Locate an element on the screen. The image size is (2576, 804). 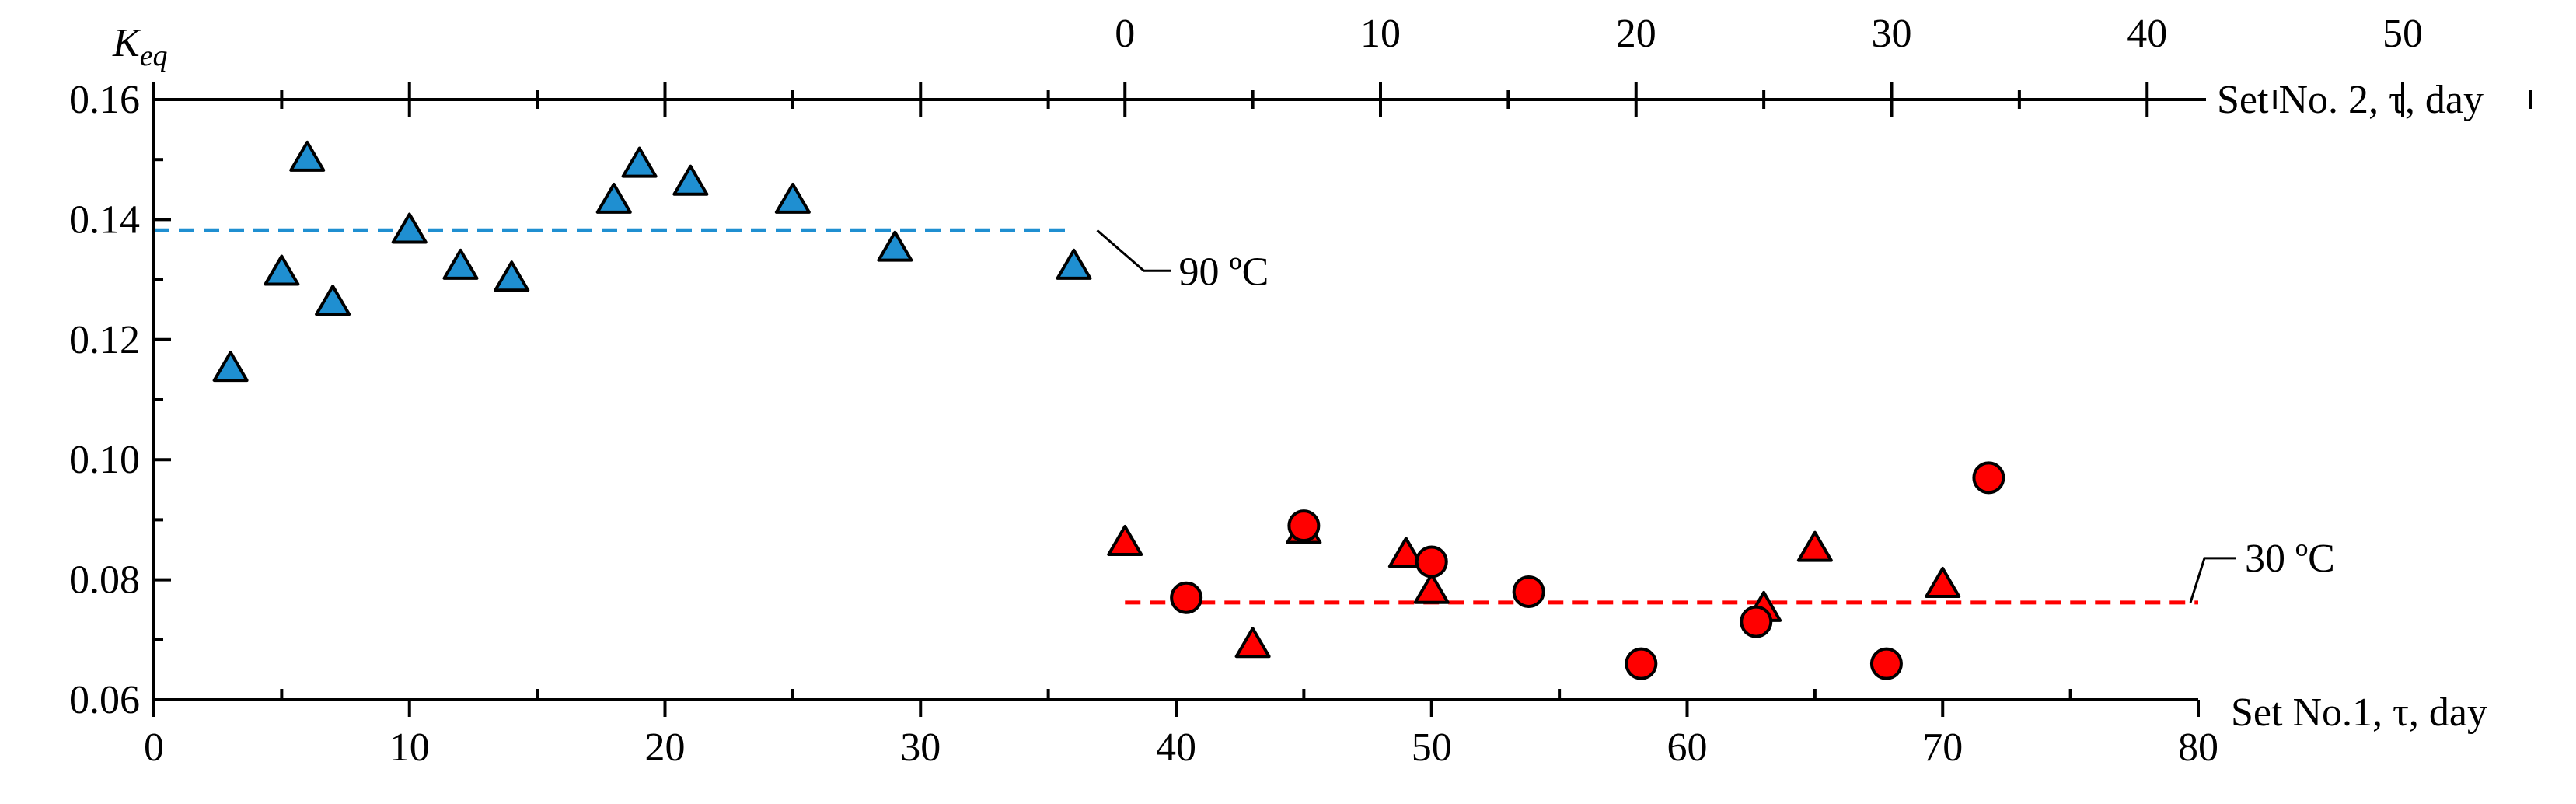
x-bottom-tick-label: 20 is located at coordinates (666, 747).